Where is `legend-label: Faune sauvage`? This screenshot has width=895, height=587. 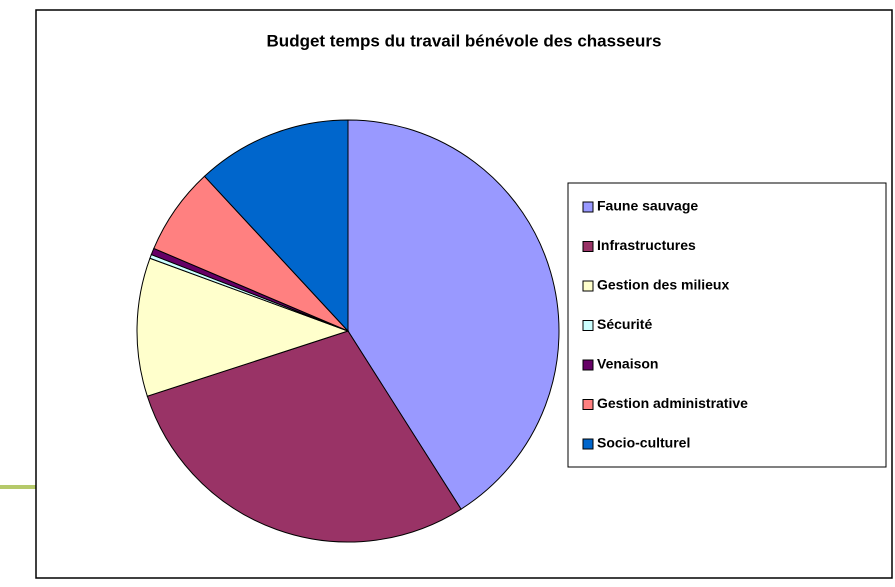
legend-label: Faune sauvage is located at coordinates (647, 206).